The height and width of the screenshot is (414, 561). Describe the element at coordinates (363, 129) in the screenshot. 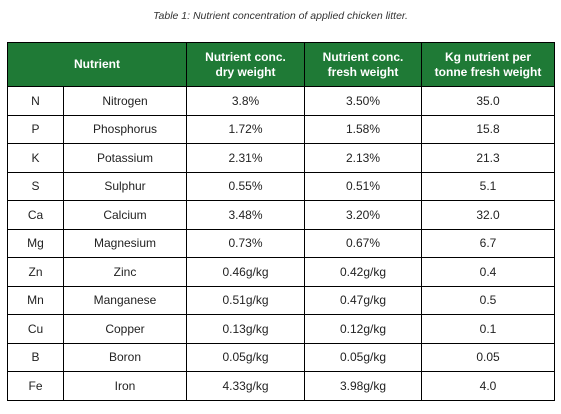

I see `cell-fresh-weight: 1.58%` at that location.